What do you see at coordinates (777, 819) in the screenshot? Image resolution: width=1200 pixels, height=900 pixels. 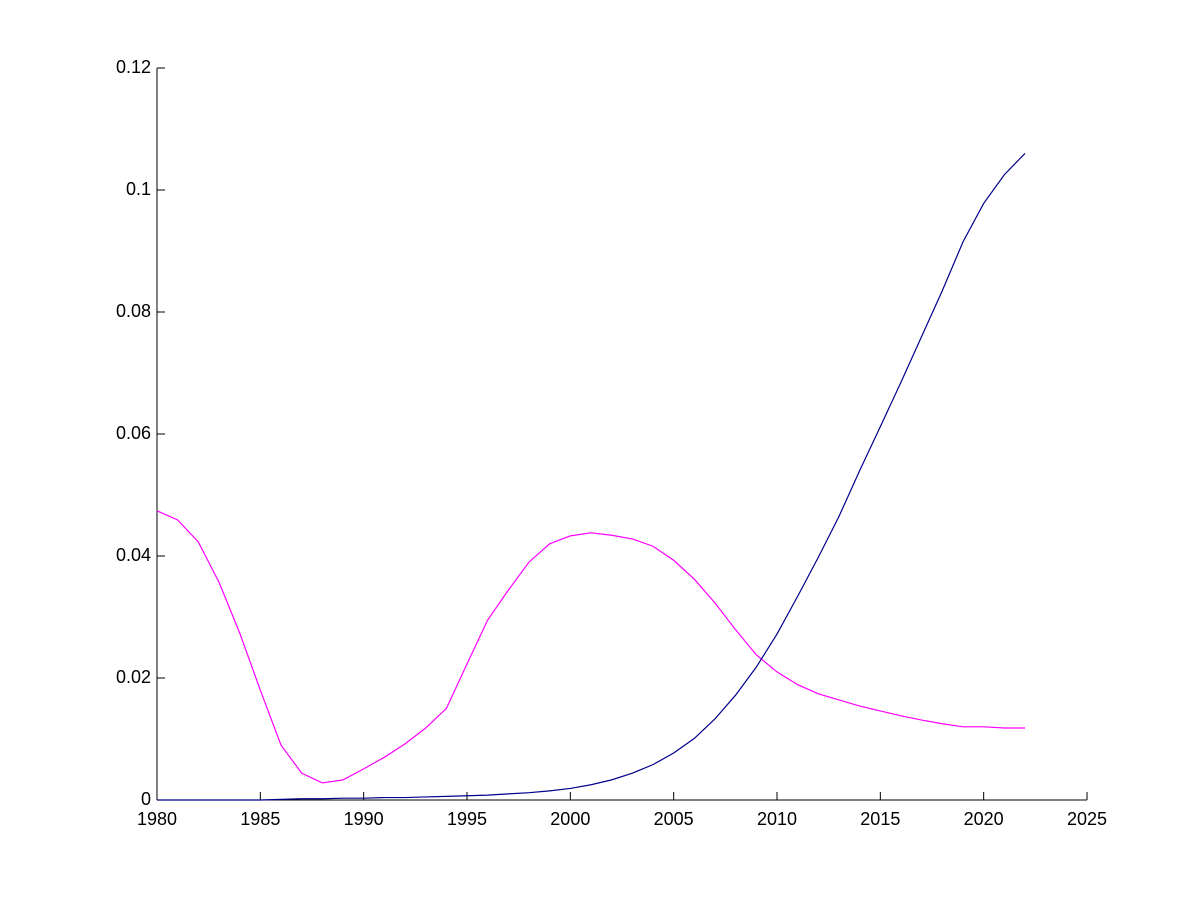 I see `x-tick-label: 2010` at bounding box center [777, 819].